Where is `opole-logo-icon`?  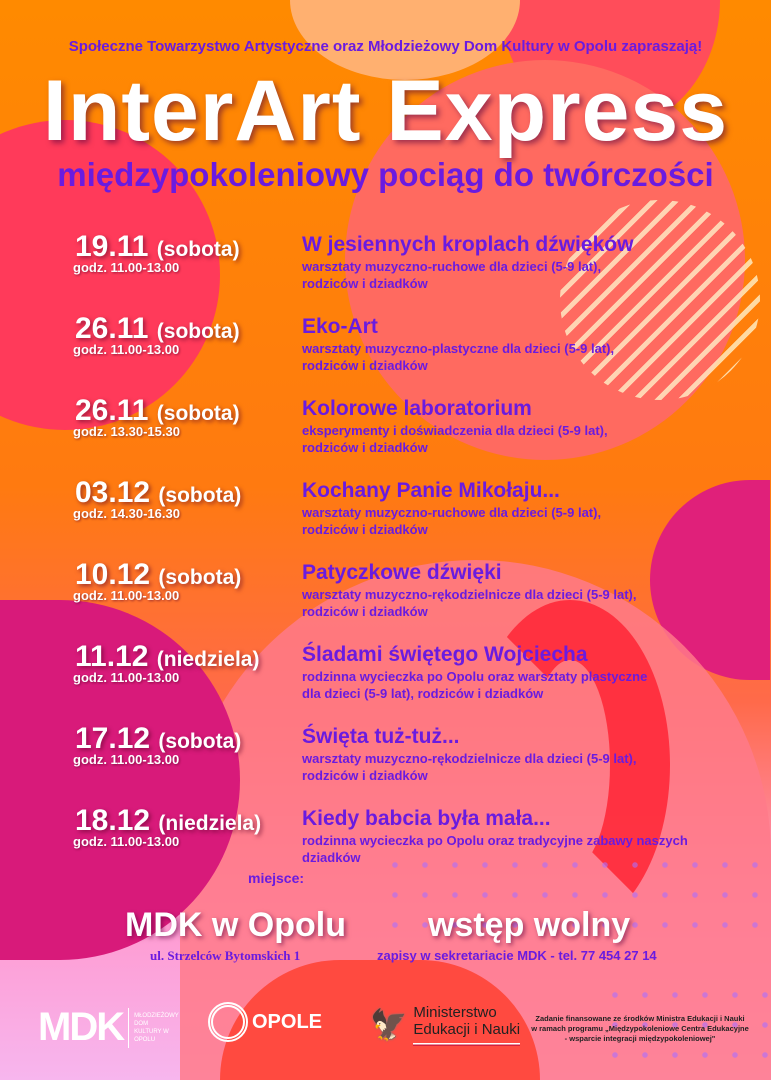 opole-logo-icon is located at coordinates (228, 1022).